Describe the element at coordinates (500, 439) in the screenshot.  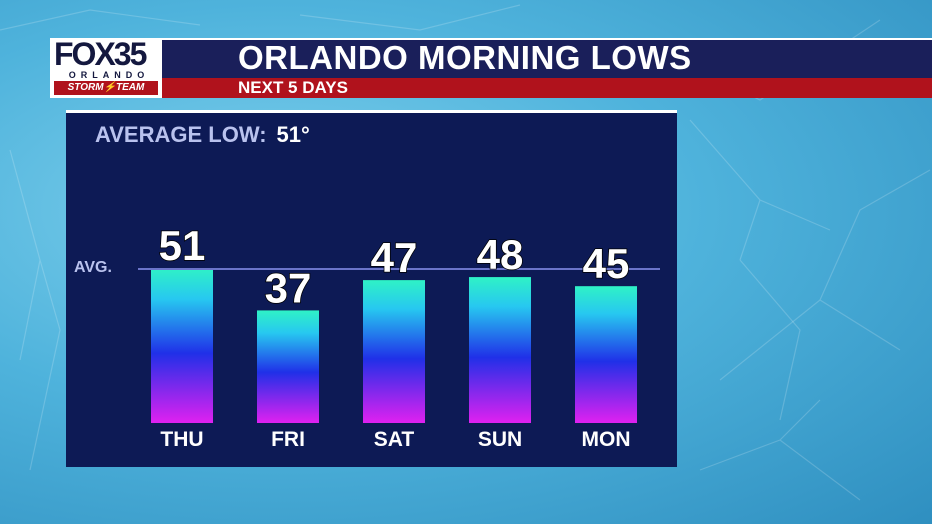
I see `category-label-sun: SUN` at that location.